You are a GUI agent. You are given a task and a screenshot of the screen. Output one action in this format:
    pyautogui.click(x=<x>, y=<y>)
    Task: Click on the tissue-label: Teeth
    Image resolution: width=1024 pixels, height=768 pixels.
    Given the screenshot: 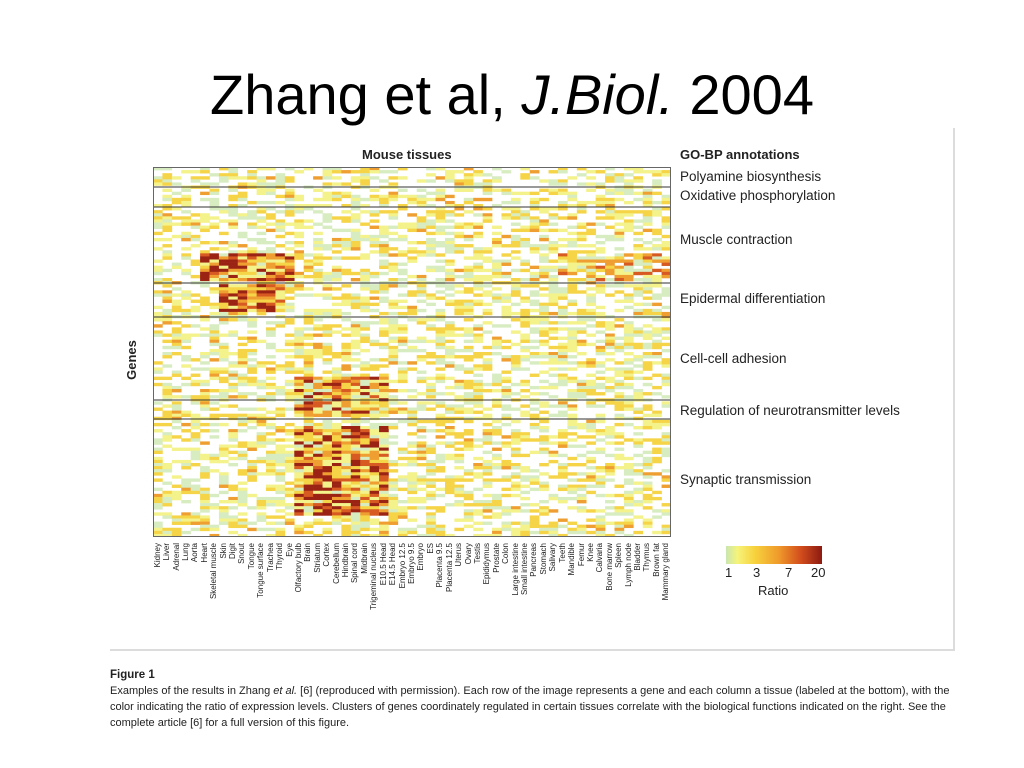 What is the action you would take?
    pyautogui.click(x=562, y=553)
    